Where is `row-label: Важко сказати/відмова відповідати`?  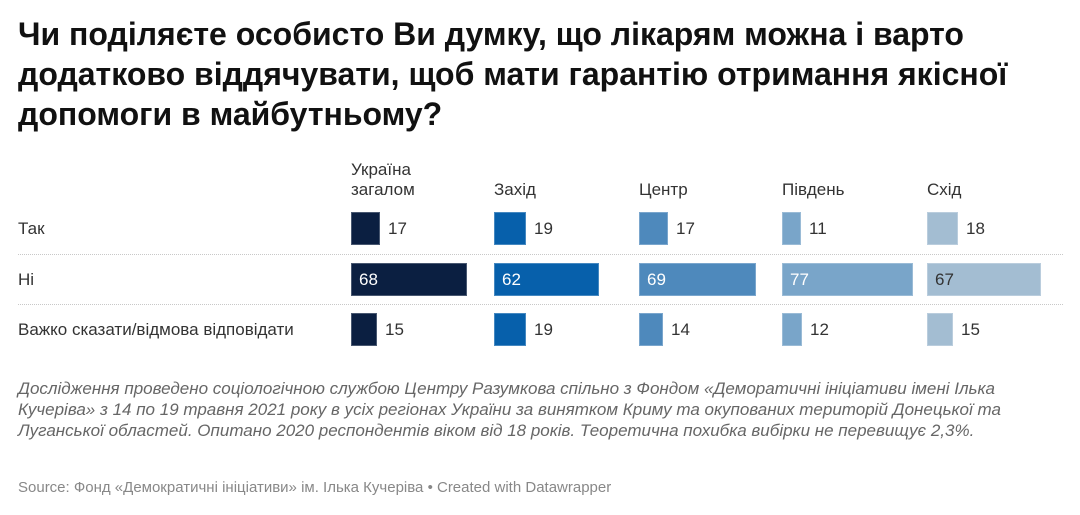
row-label: Важко сказати/відмова відповідати is located at coordinates (156, 329).